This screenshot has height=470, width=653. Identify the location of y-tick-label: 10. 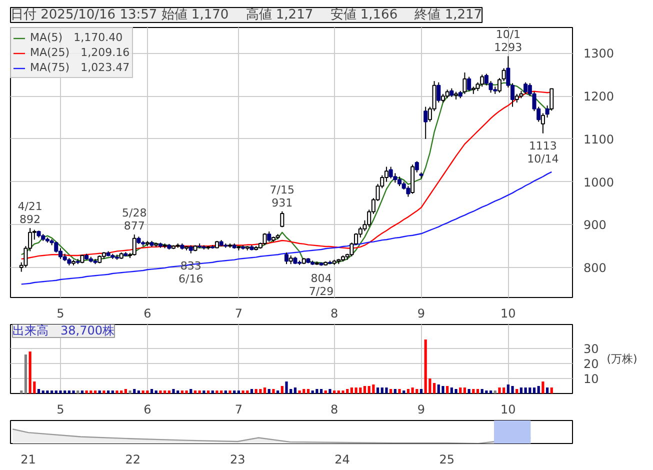
(591, 379).